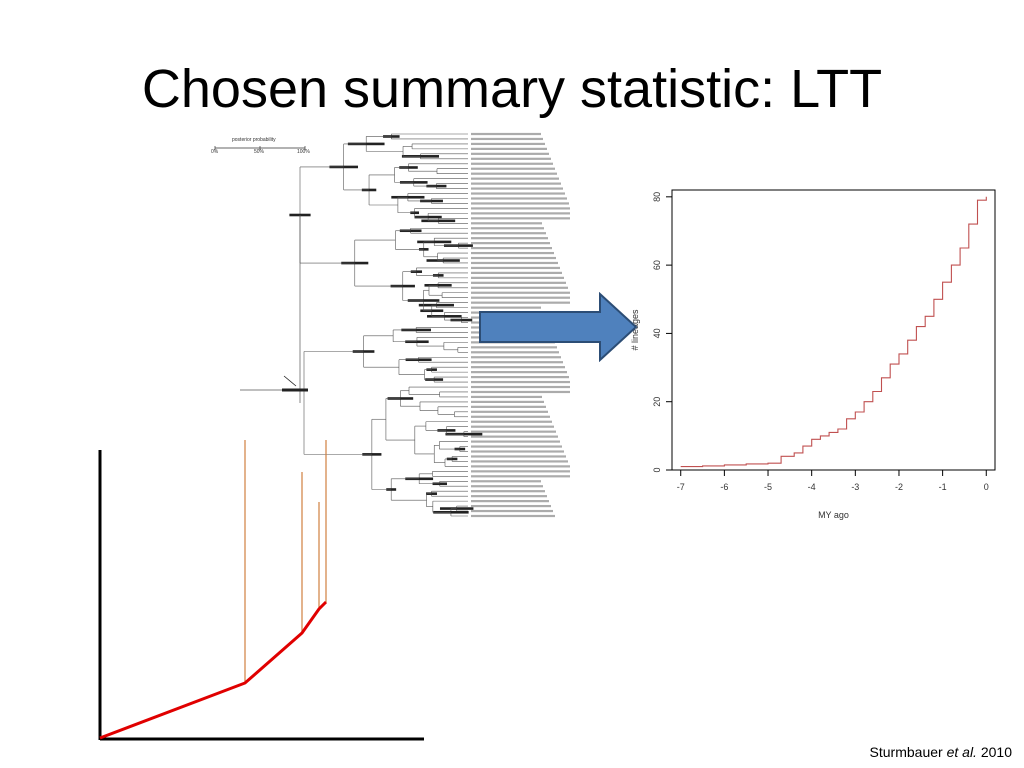 This screenshot has width=1024, height=768. What do you see at coordinates (961, 752) in the screenshot?
I see `citation-et-al: et al.` at bounding box center [961, 752].